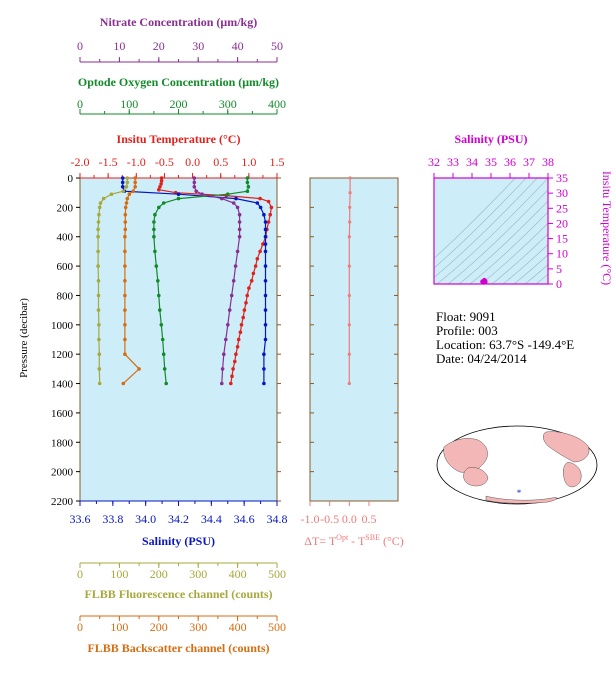  I want to click on fluorescence-tick-label: 500, so click(277, 574).